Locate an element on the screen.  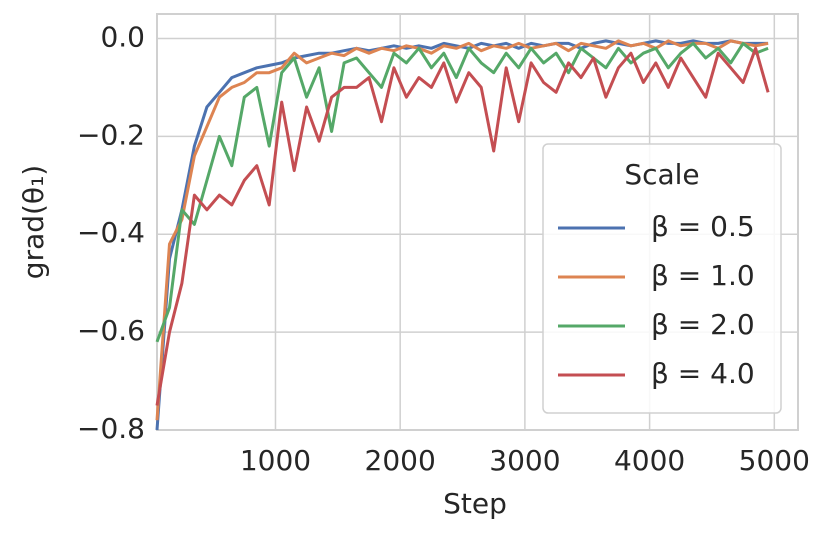
x-tick-label: 4000 is located at coordinates (649, 460).